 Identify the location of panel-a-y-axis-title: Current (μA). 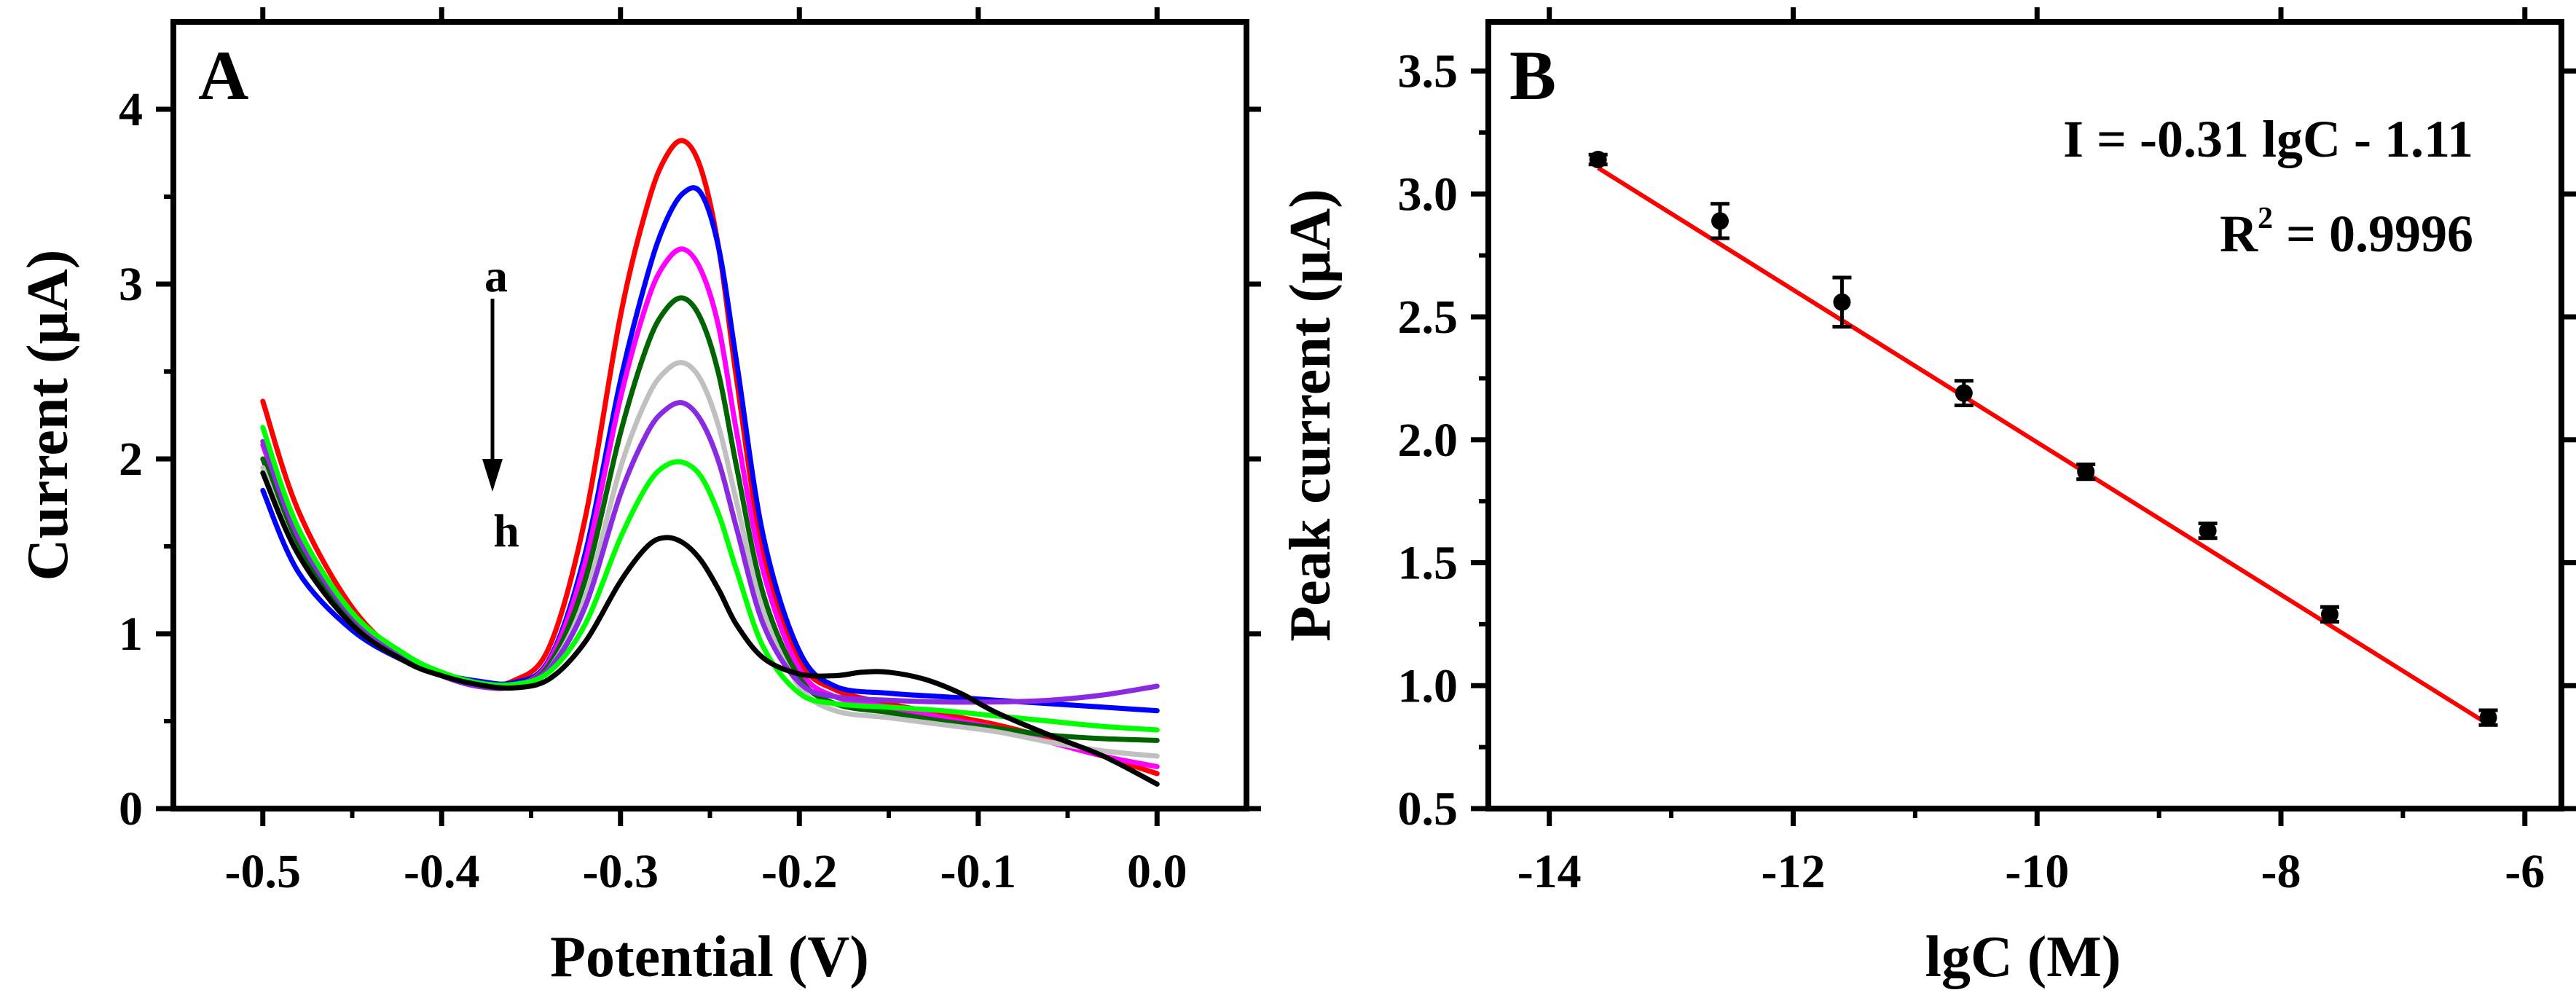
(48, 415).